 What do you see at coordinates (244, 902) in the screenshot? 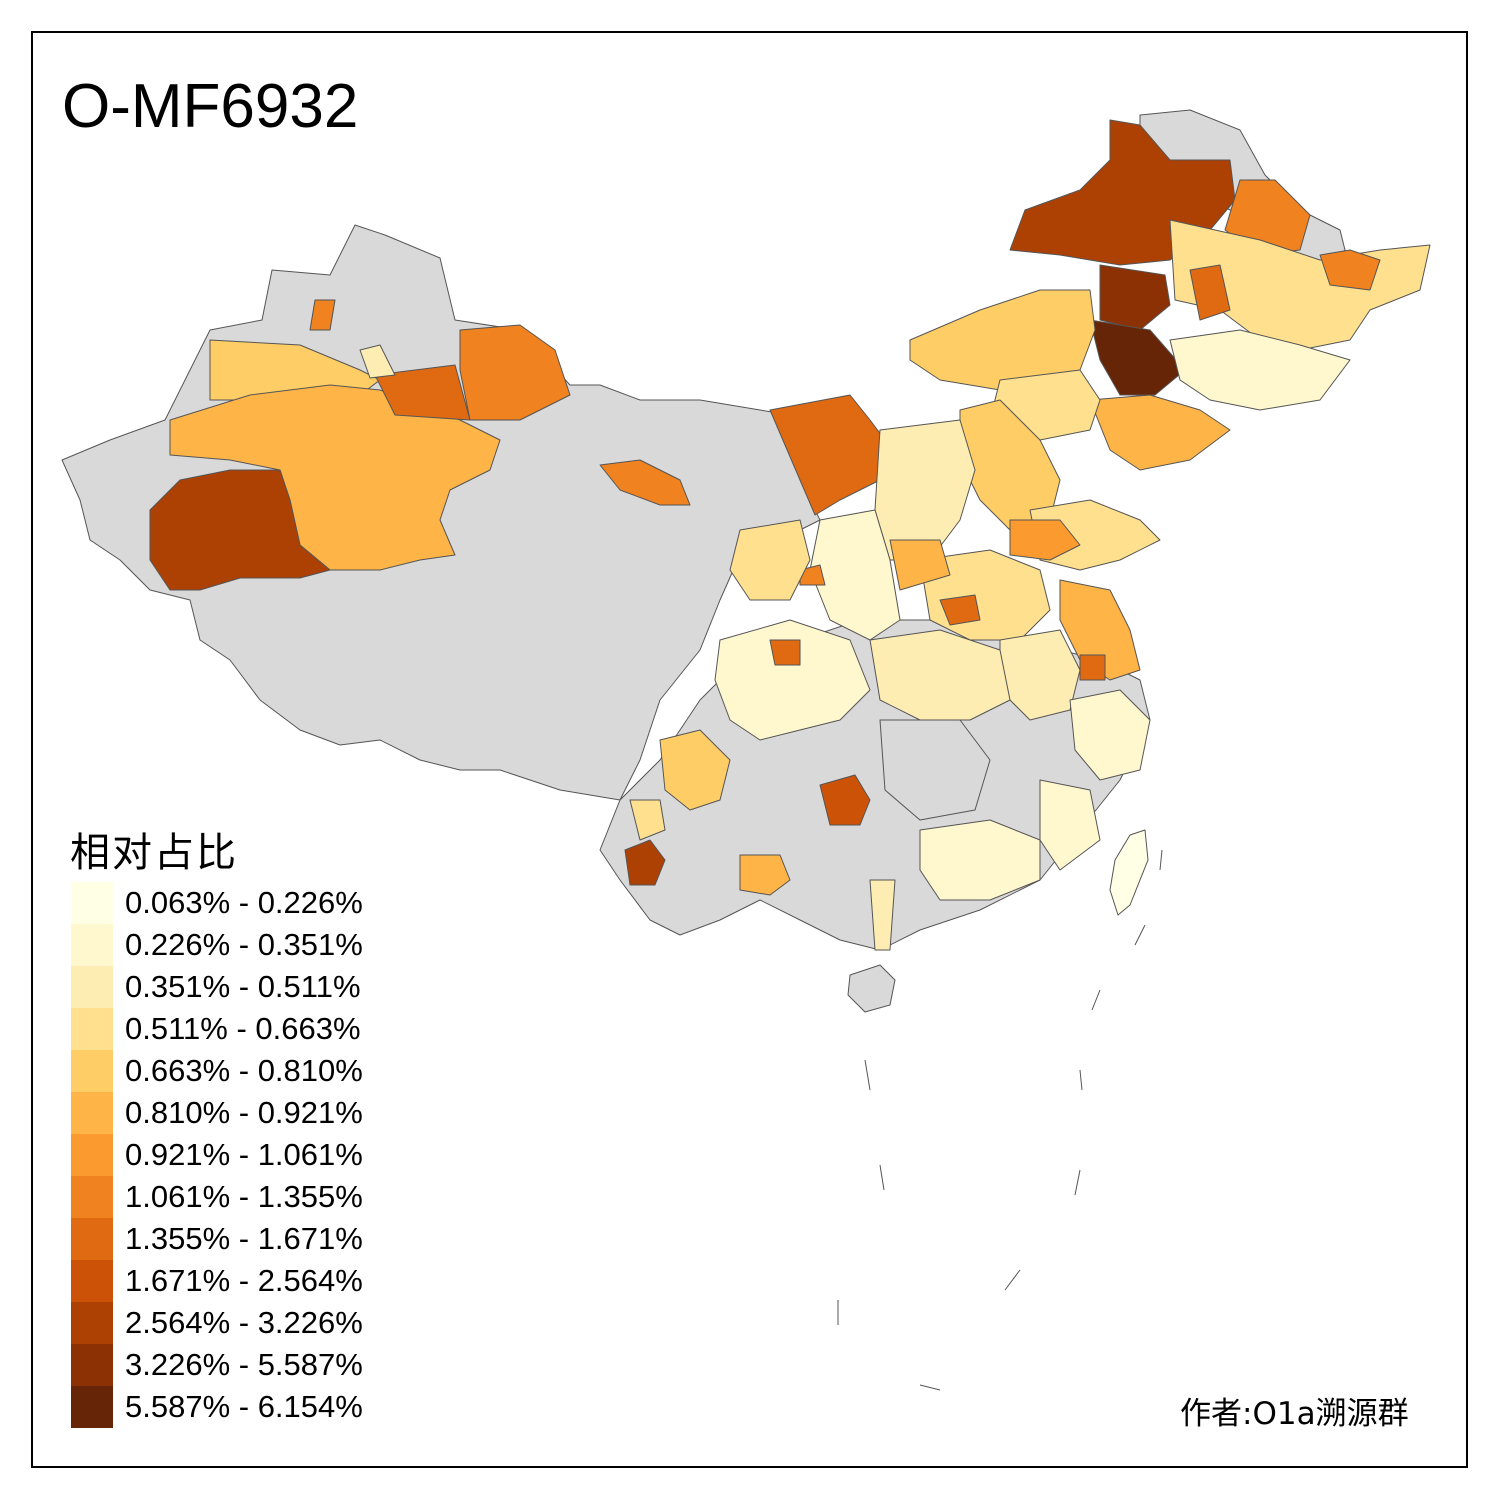
I see `legend-label: 0.063% - 0.226%` at bounding box center [244, 902].